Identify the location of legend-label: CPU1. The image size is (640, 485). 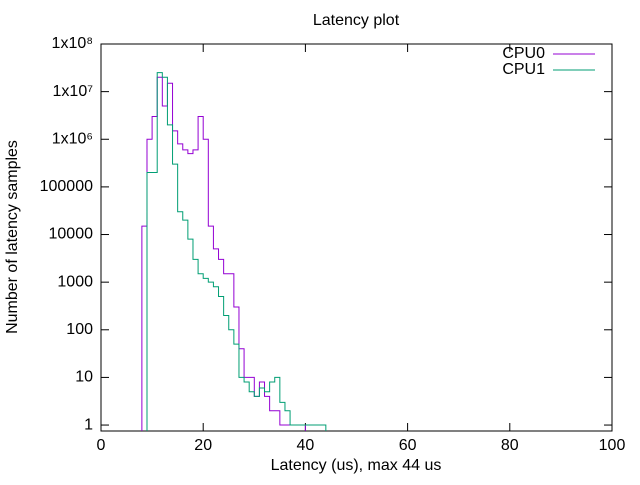
(523, 69).